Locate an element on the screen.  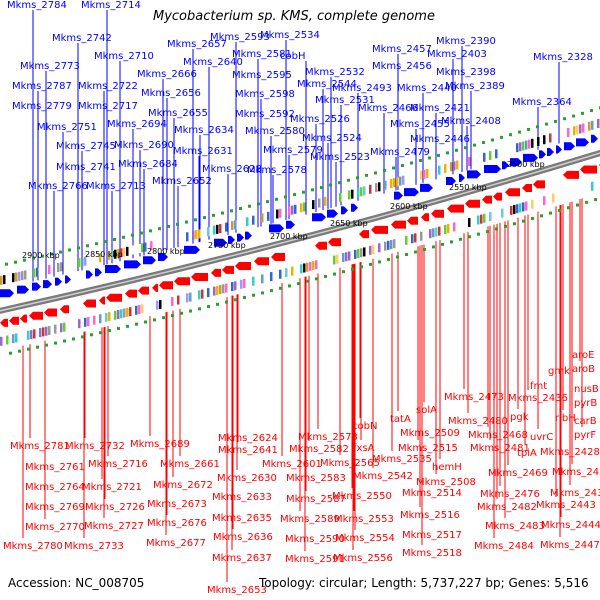
bottom-gene-label: Mkms_2781 is located at coordinates (40, 446).